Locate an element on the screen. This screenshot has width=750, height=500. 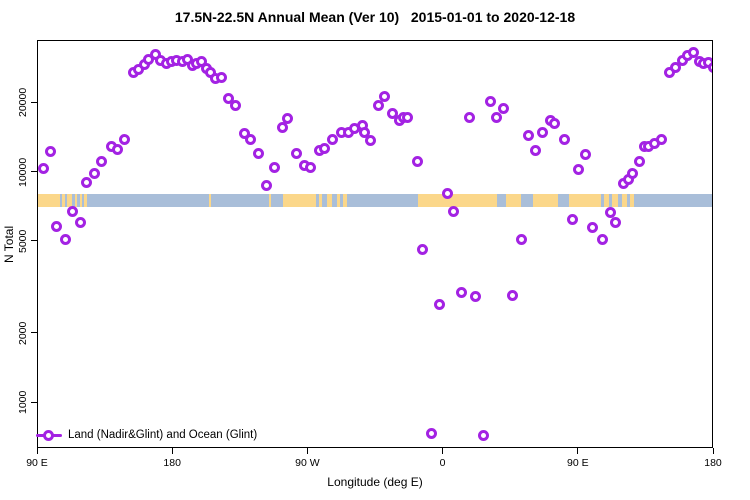
y-tick-label: 20000 is located at coordinates (23, 102).